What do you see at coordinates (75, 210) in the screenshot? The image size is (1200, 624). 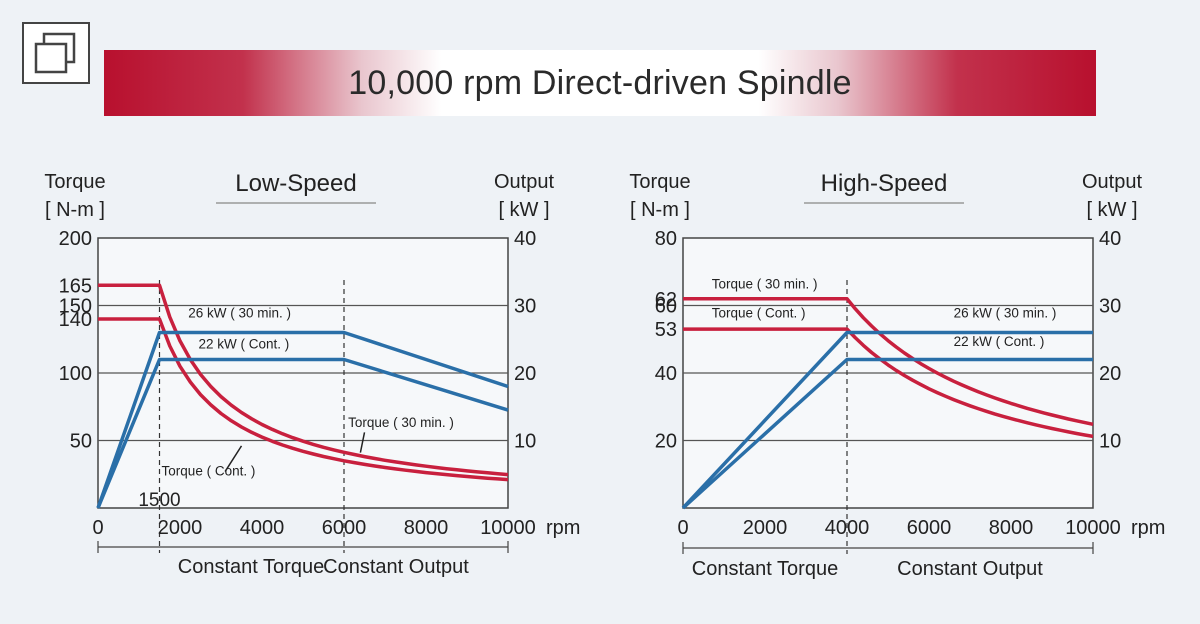 I see `chart1-y-left-unit: [ N-m ]` at bounding box center [75, 210].